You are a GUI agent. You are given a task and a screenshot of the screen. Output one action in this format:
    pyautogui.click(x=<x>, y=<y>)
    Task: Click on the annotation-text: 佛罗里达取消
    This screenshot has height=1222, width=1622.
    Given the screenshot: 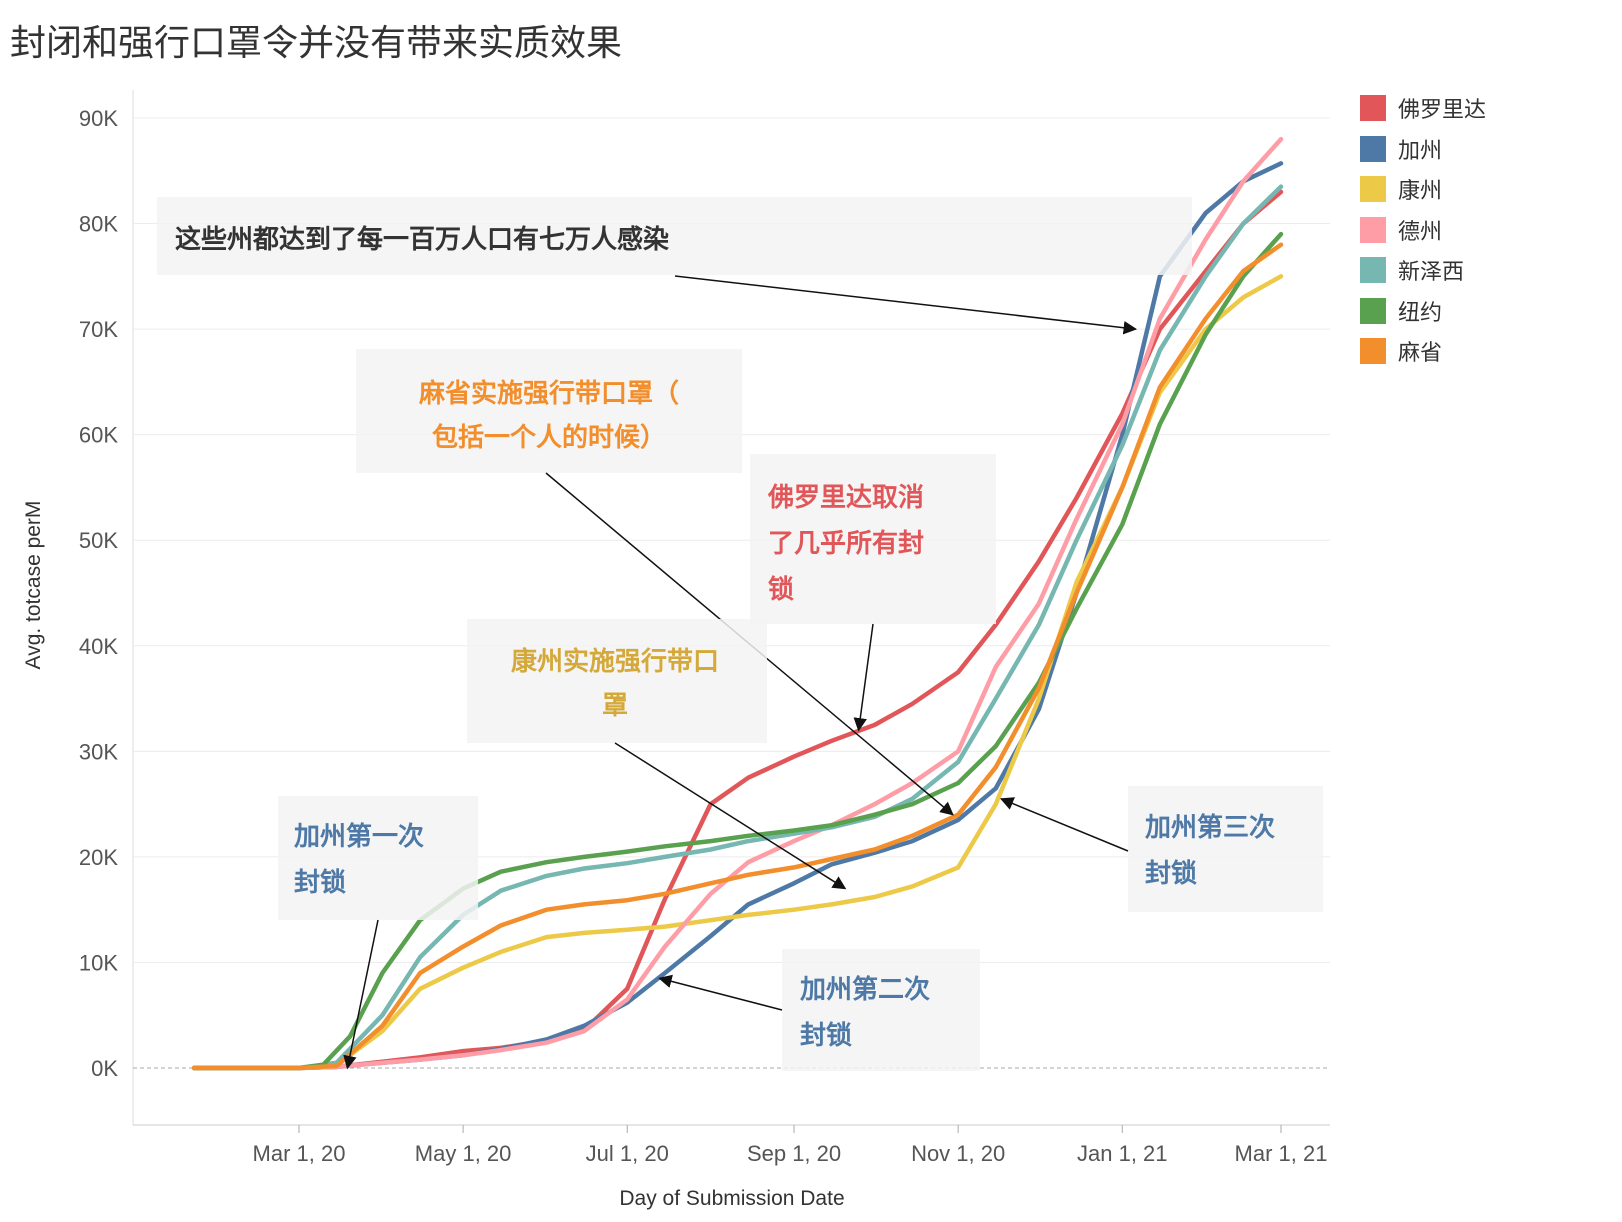 What is the action you would take?
    pyautogui.click(x=845, y=498)
    